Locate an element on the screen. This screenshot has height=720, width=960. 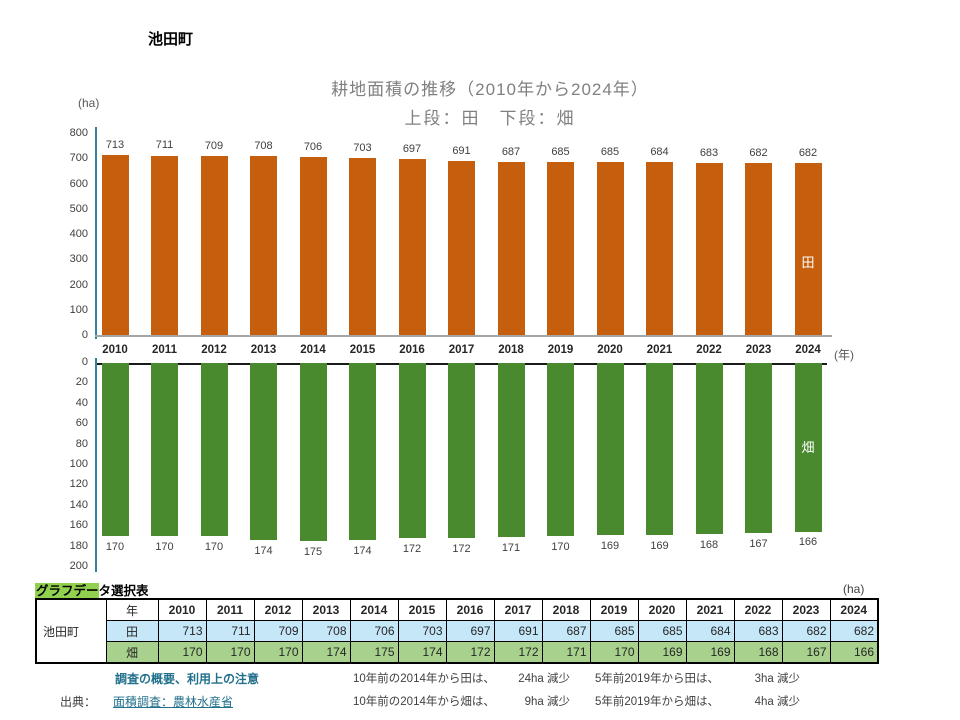
field-bar-2010 is located at coordinates (115, 449).